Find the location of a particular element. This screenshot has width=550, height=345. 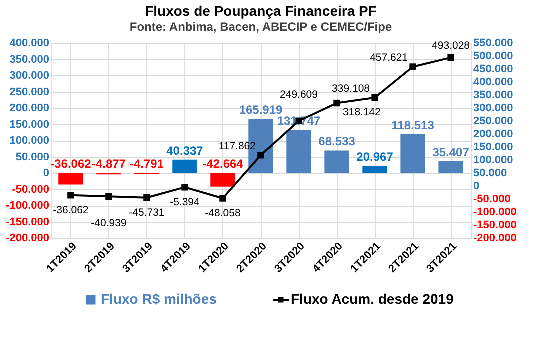

y2-tick-label: 550.000 is located at coordinates (494, 44).